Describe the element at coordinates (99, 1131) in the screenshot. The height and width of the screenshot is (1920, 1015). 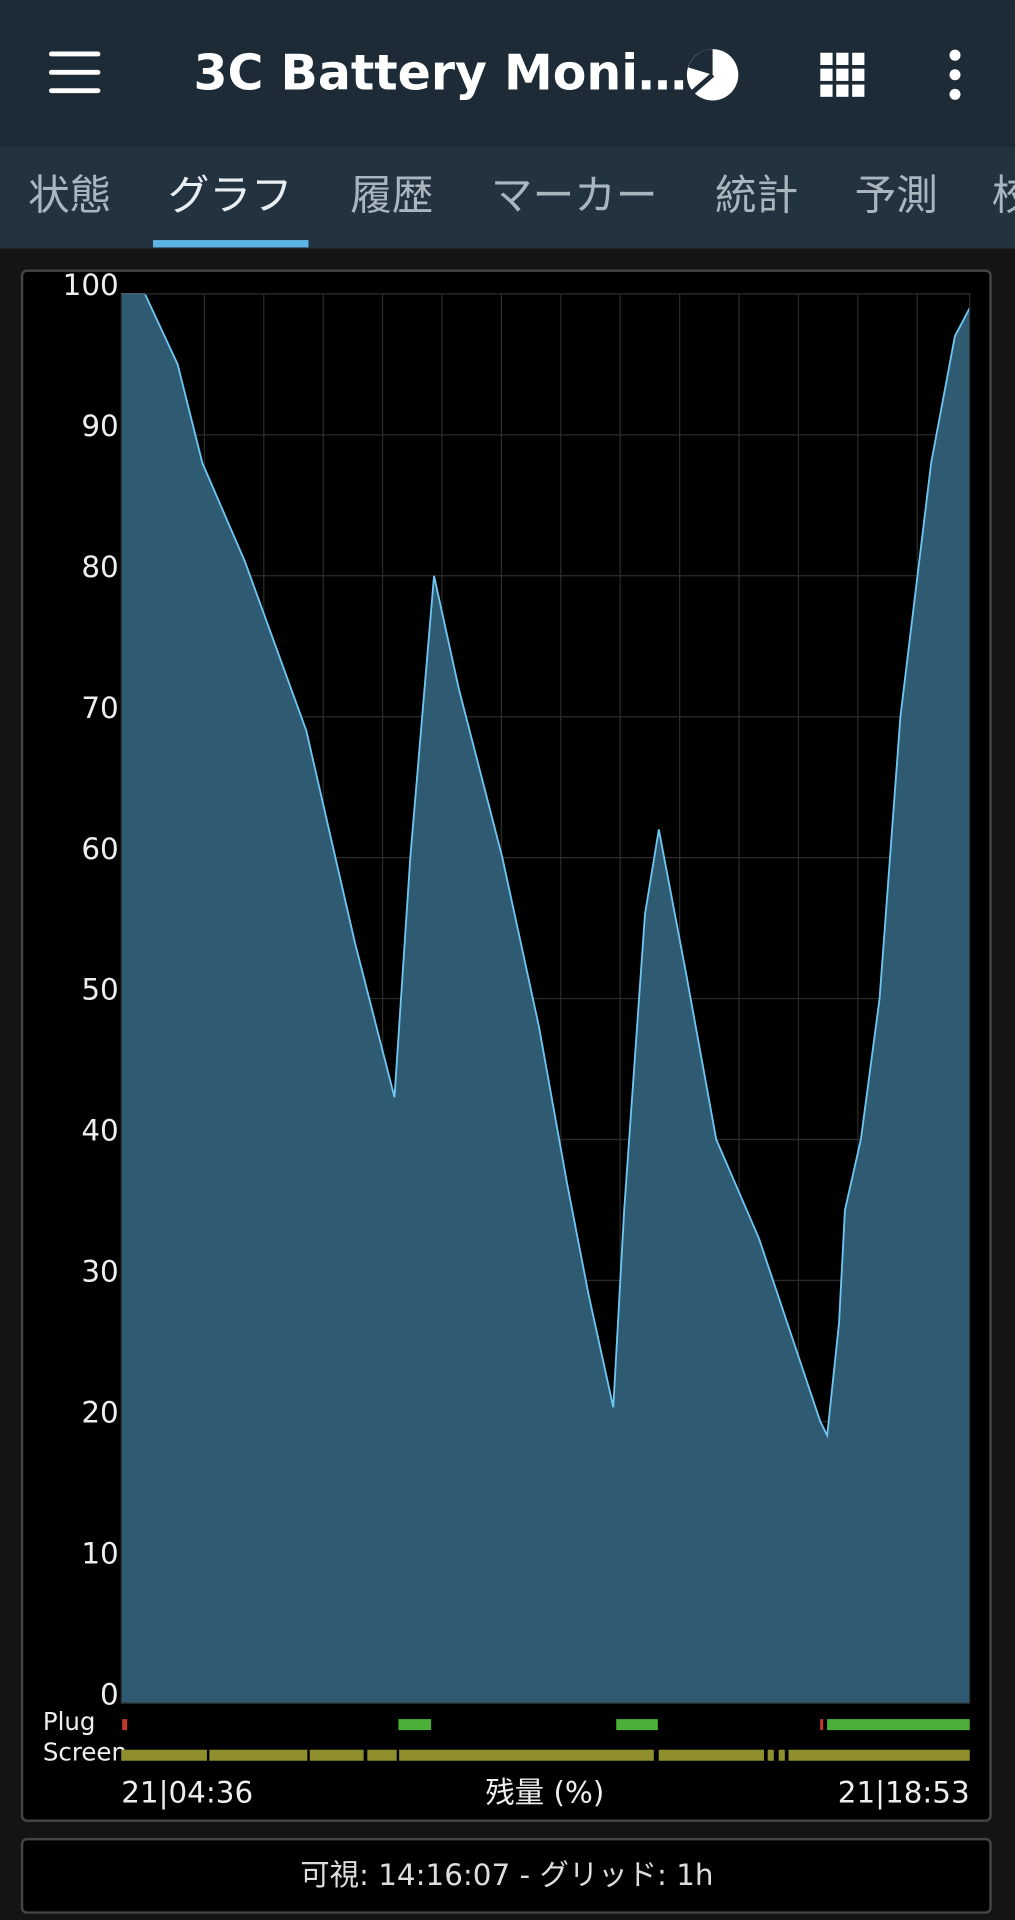
I see `y-tick-label: 40` at that location.